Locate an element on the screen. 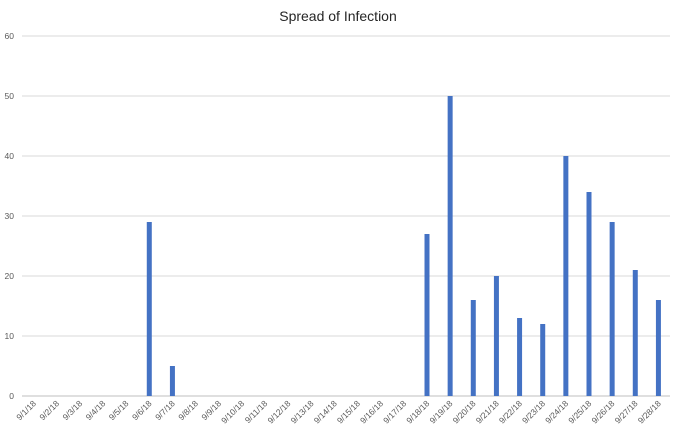  x-tick-label: 9/5/18 is located at coordinates (119, 410).